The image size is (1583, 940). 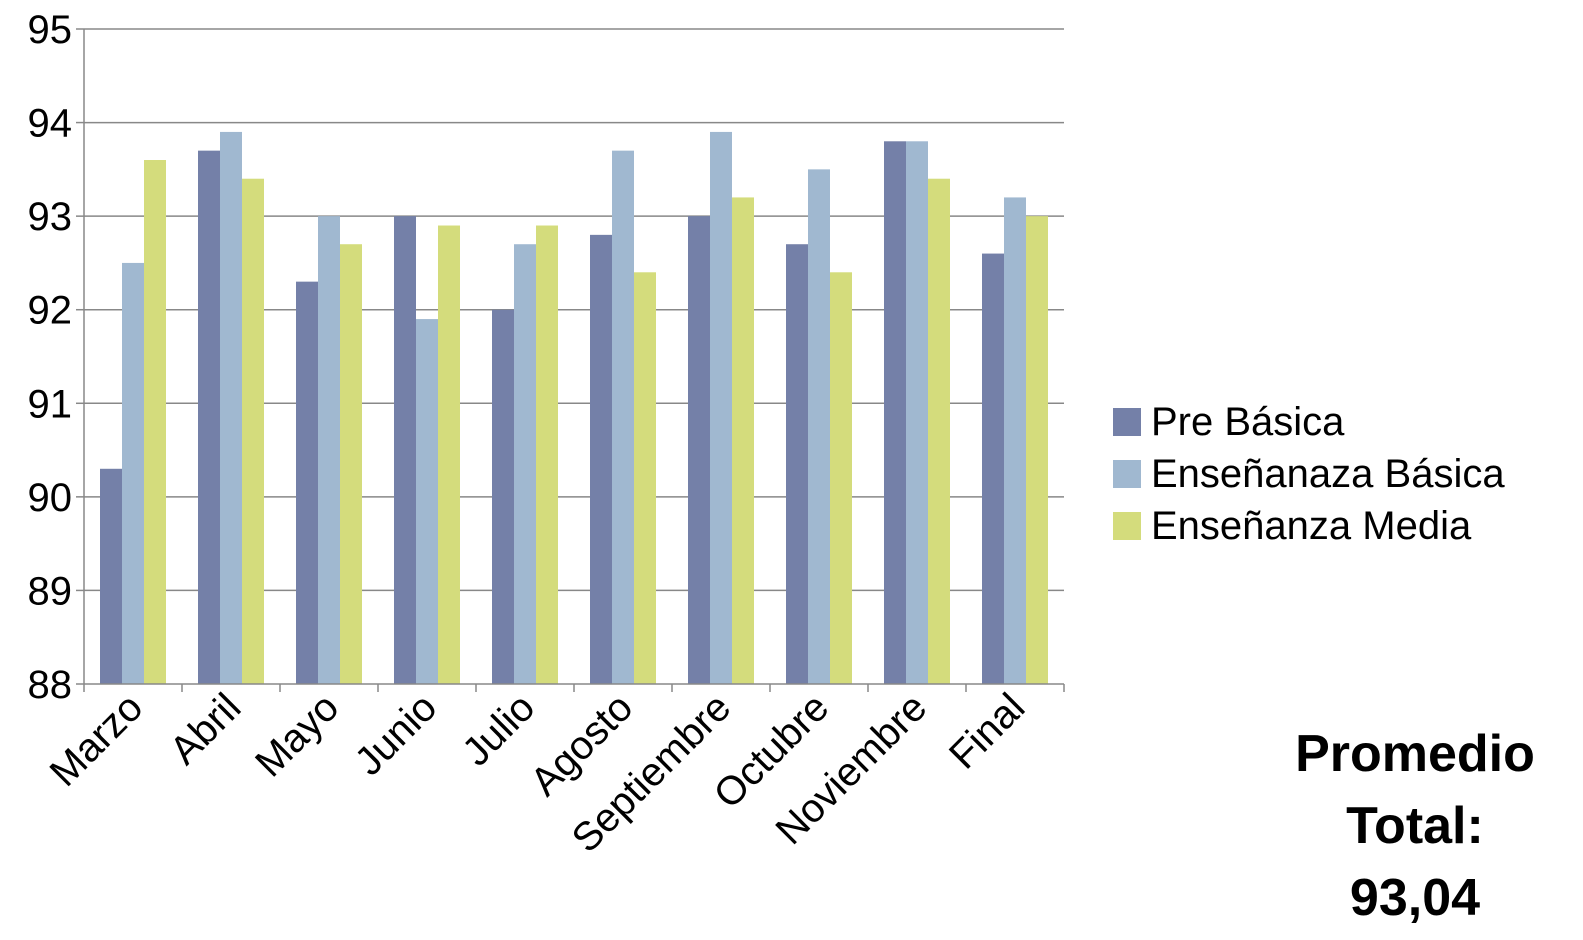 What do you see at coordinates (50, 404) in the screenshot?
I see `y-tick-label: 91` at bounding box center [50, 404].